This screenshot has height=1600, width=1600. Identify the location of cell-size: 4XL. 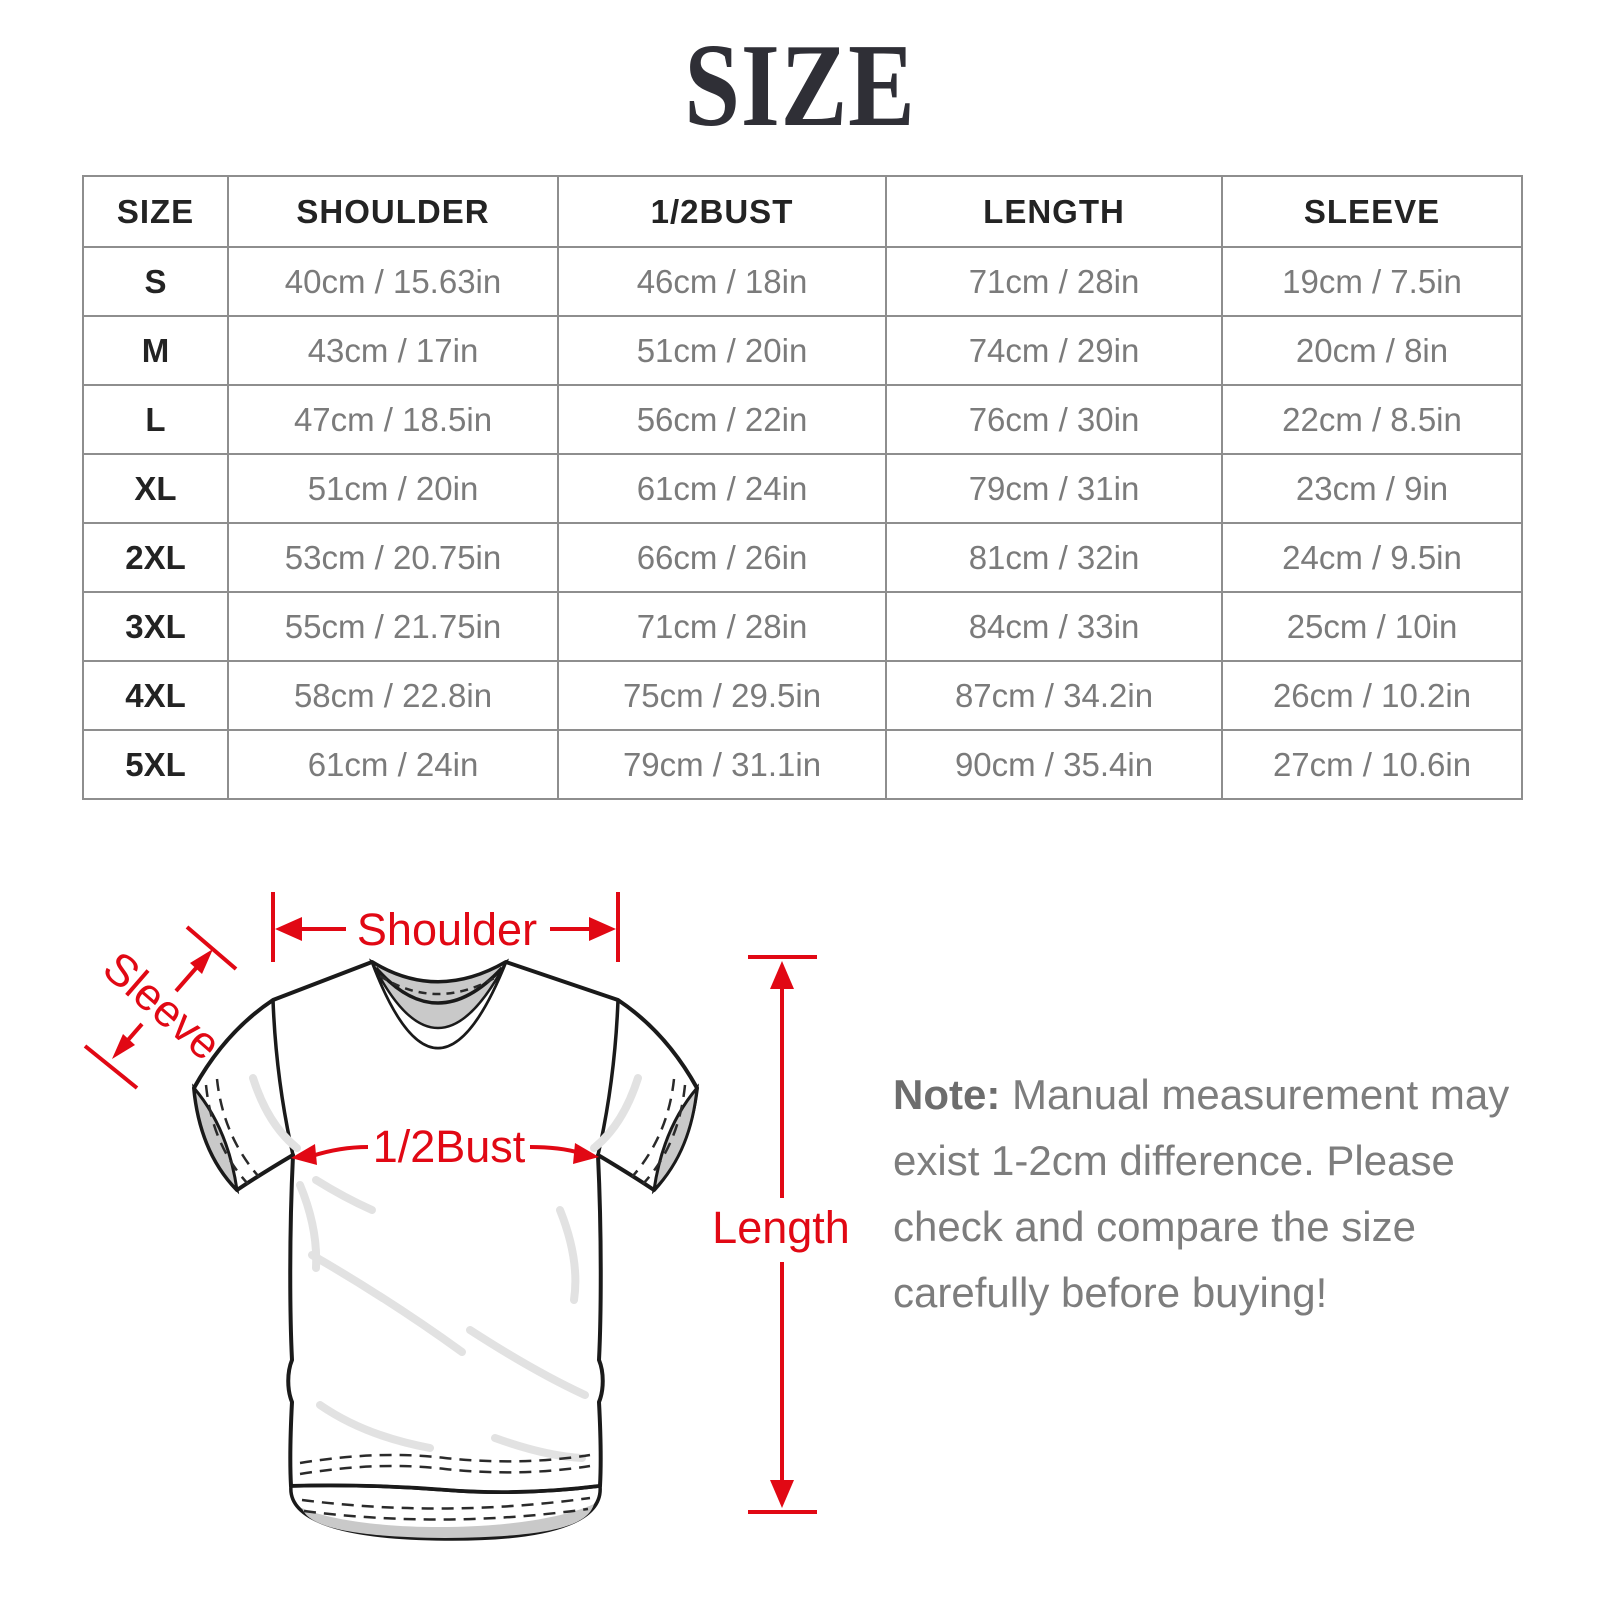
(155, 695).